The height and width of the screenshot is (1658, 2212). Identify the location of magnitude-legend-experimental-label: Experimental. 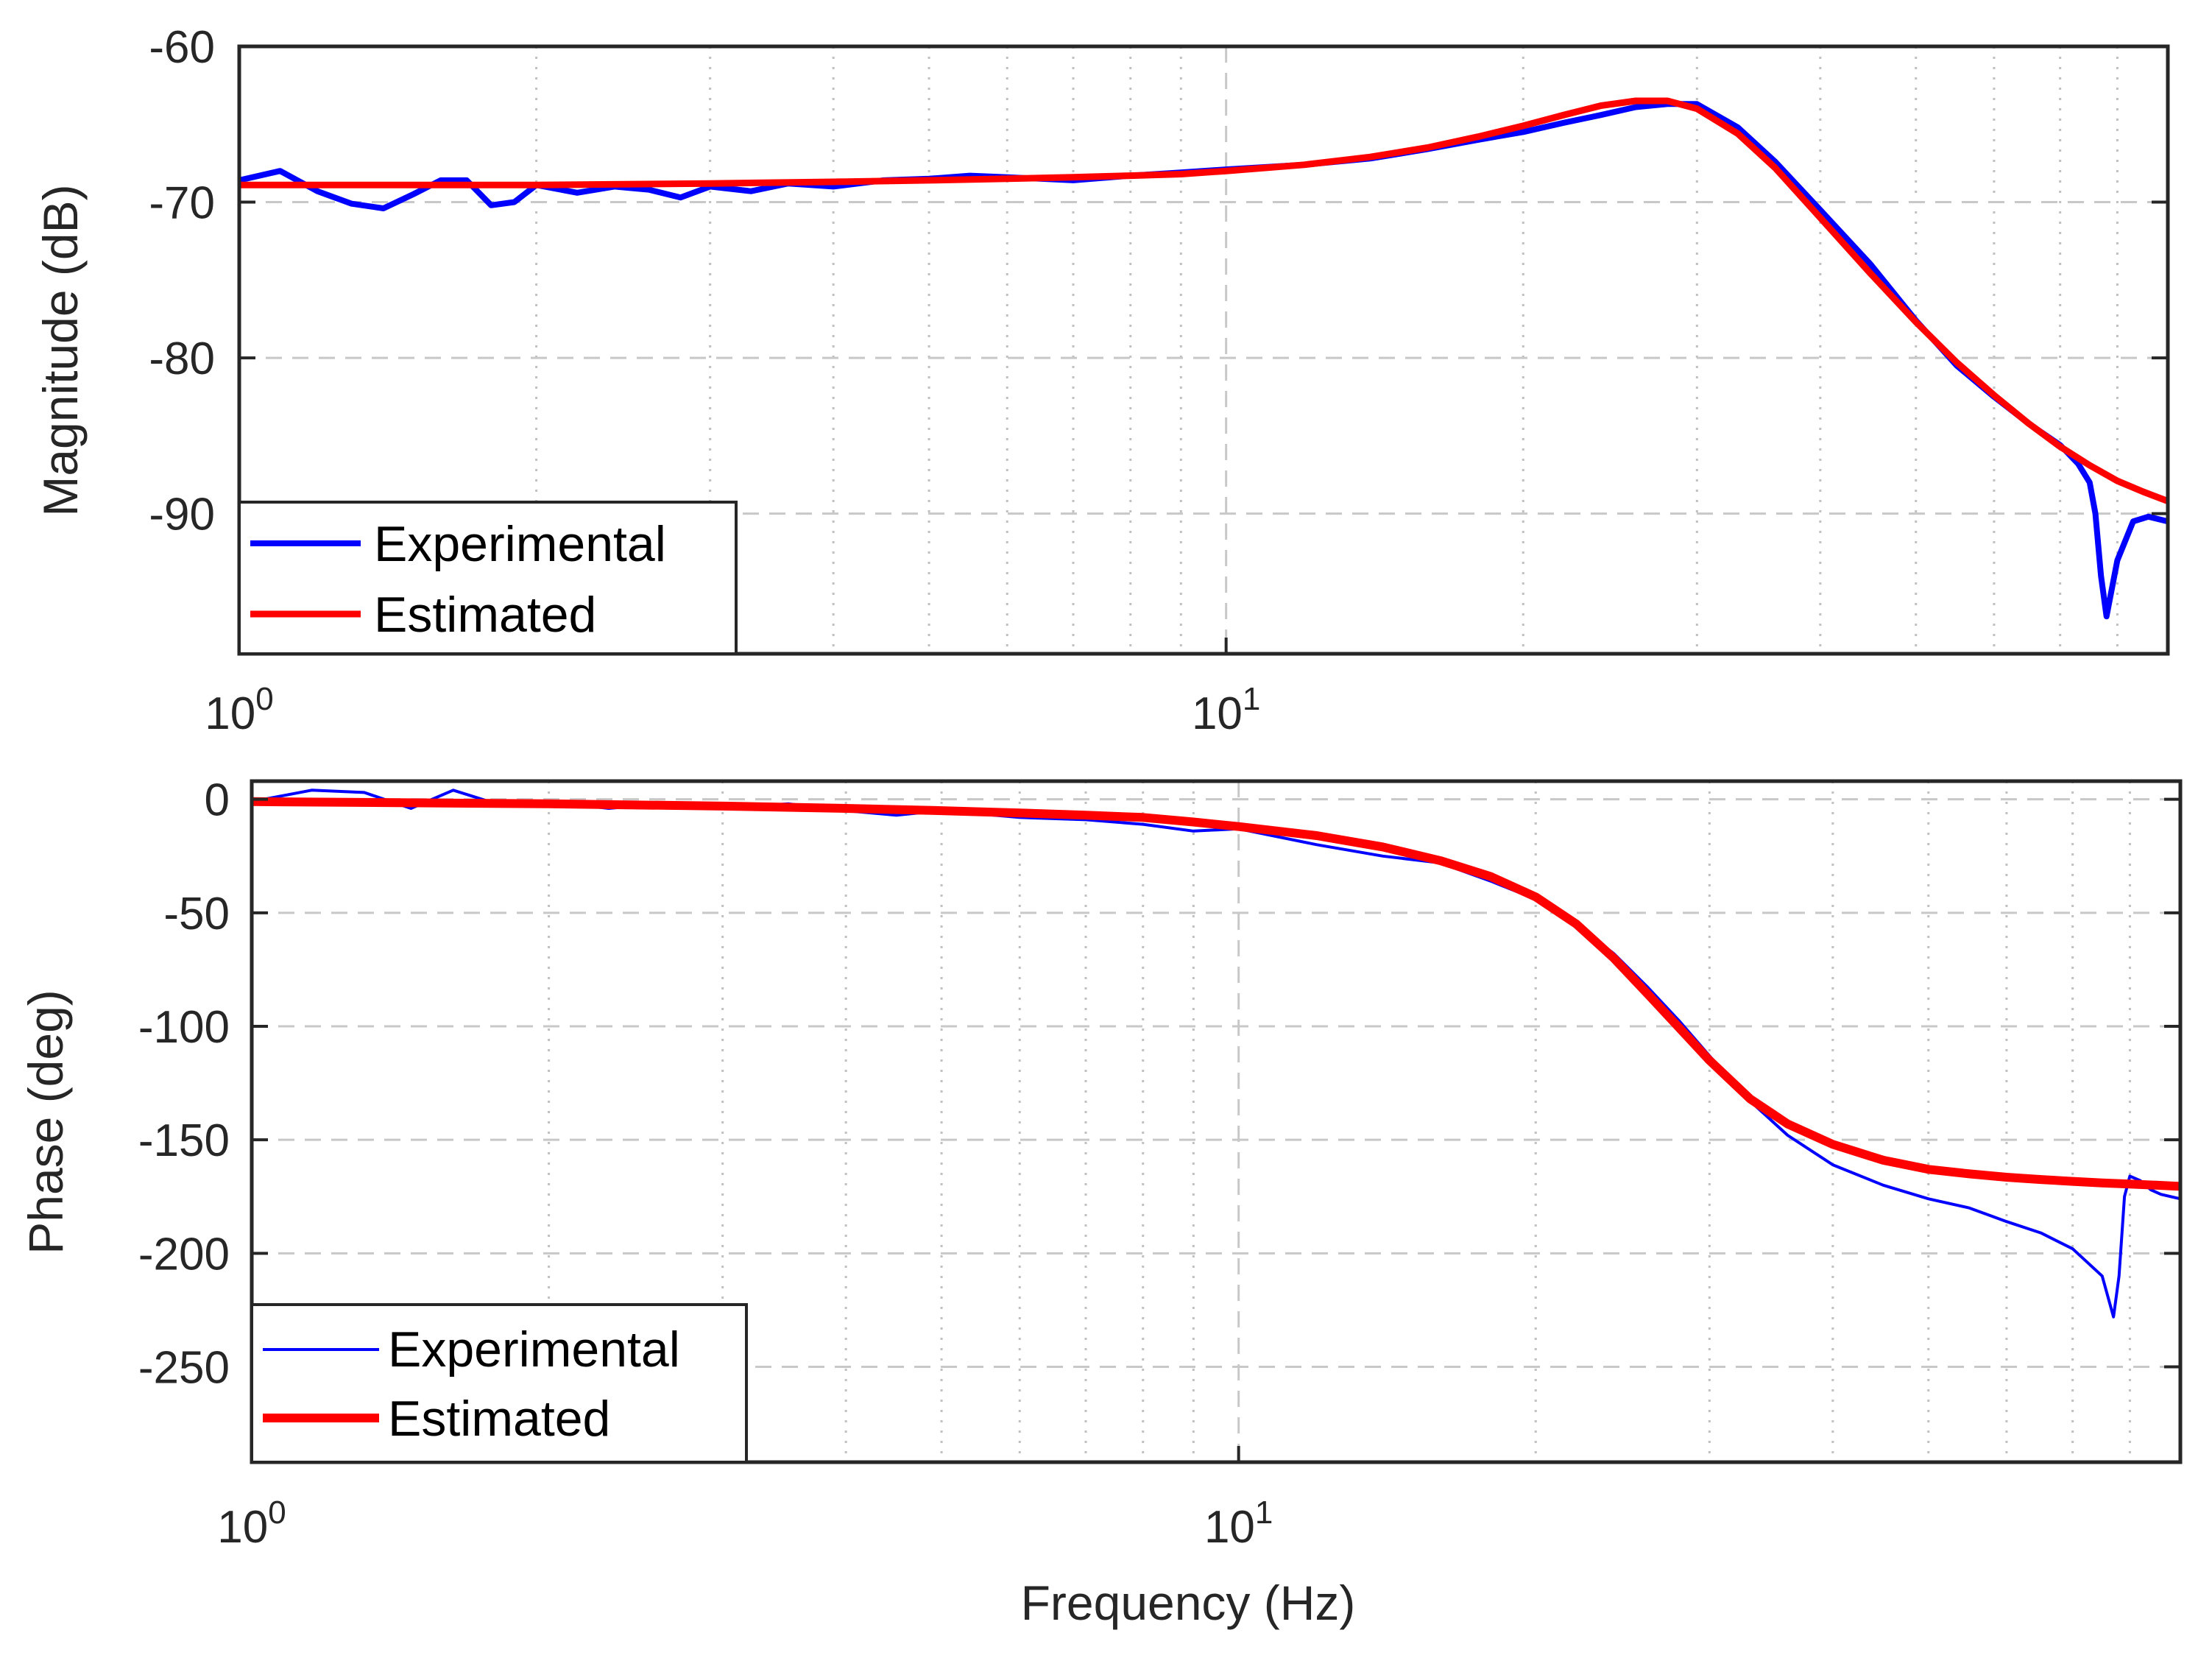
(520, 544).